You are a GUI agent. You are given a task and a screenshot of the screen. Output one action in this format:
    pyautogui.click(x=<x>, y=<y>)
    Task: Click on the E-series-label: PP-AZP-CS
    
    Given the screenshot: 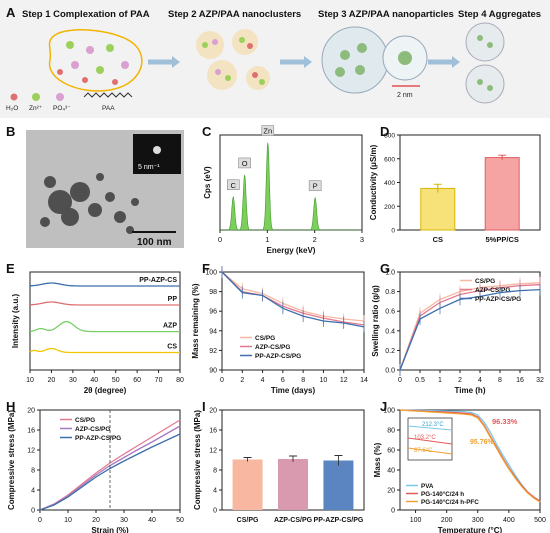 What is the action you would take?
    pyautogui.click(x=158, y=280)
    